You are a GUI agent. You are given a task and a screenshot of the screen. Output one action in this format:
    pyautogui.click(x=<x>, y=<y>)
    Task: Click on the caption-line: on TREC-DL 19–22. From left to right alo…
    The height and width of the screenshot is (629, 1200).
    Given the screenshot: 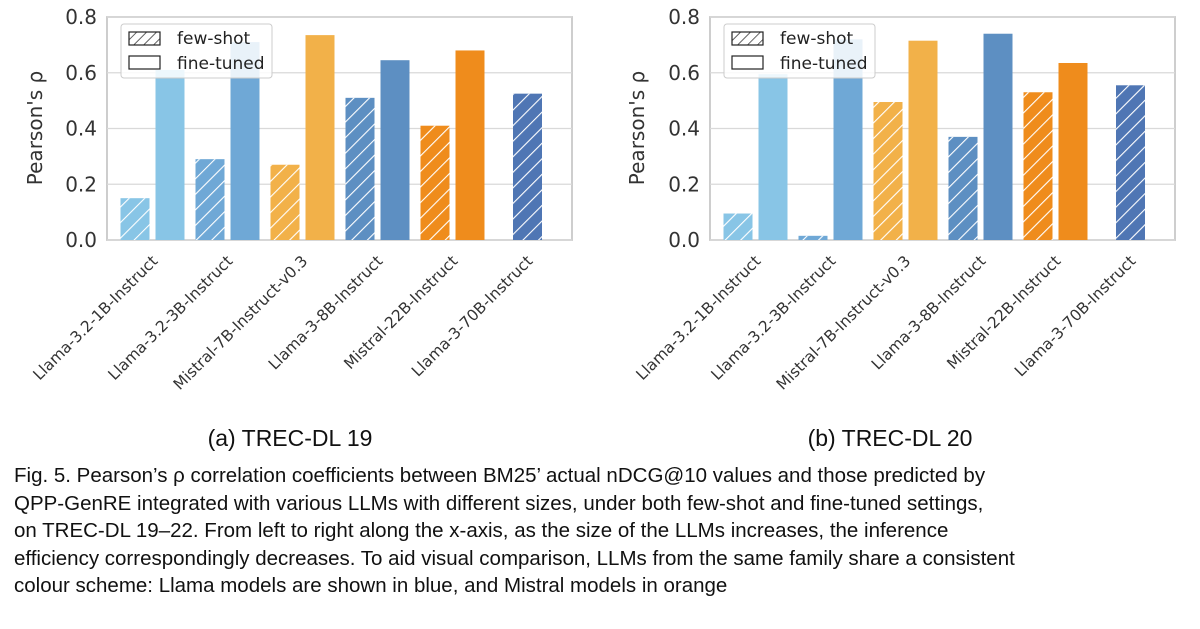 What is the action you would take?
    pyautogui.click(x=481, y=530)
    